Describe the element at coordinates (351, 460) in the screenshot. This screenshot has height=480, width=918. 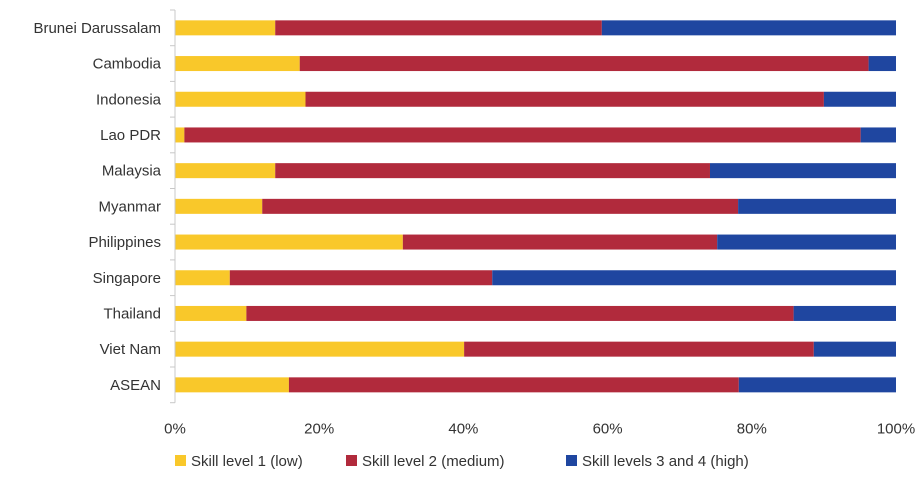
I see `legend-swatch-s2` at that location.